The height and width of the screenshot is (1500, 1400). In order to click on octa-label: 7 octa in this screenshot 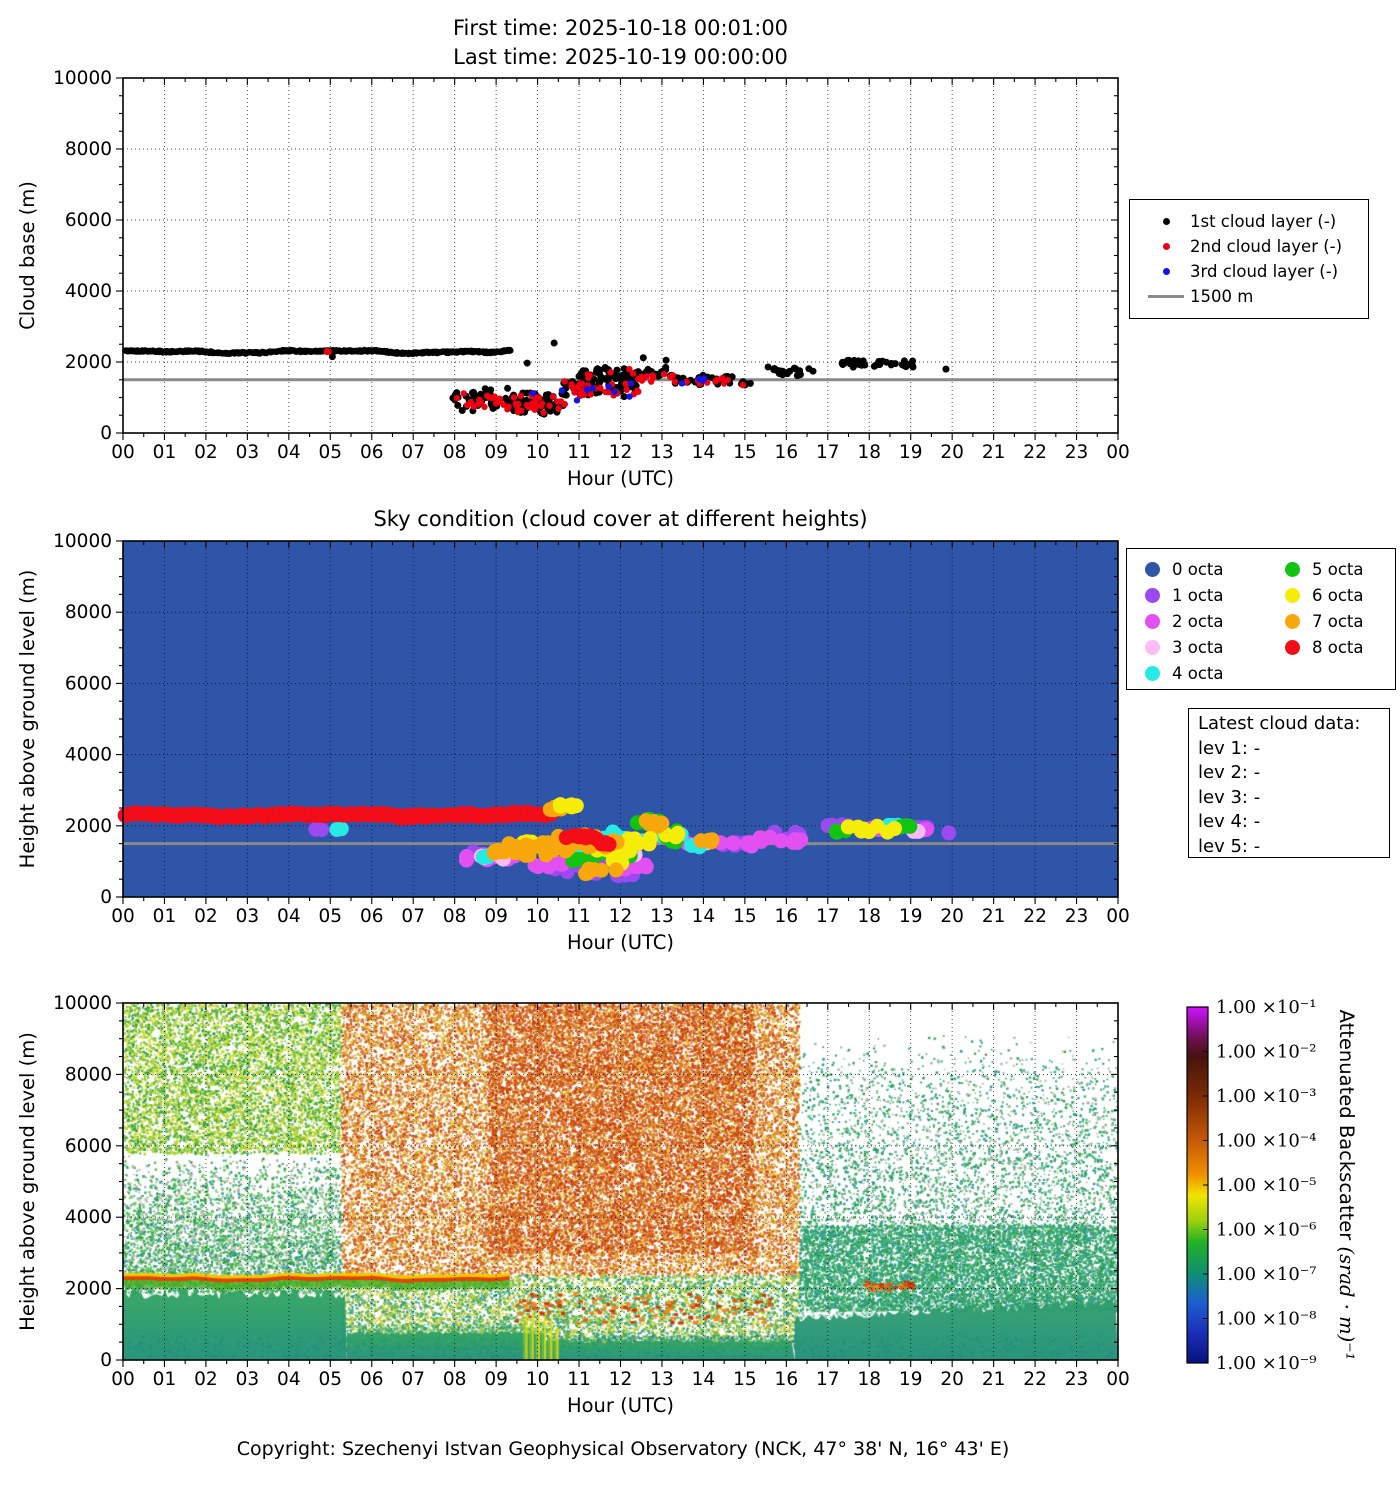, I will do `click(1338, 621)`.